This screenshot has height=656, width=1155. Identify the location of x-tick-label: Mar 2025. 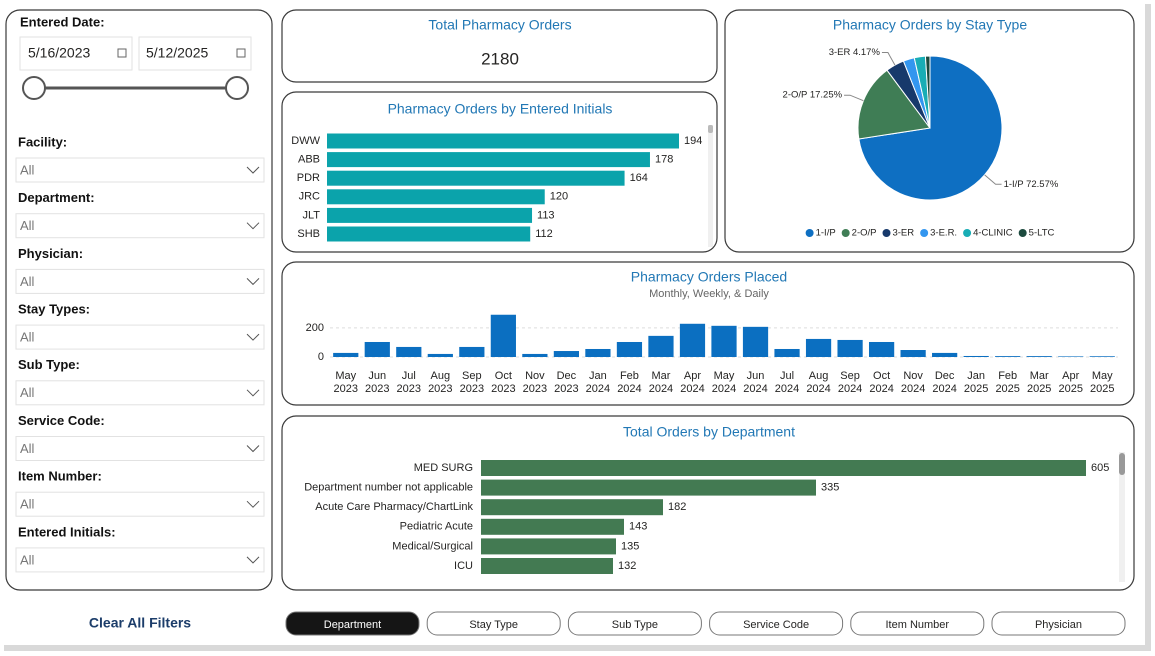
(1039, 382).